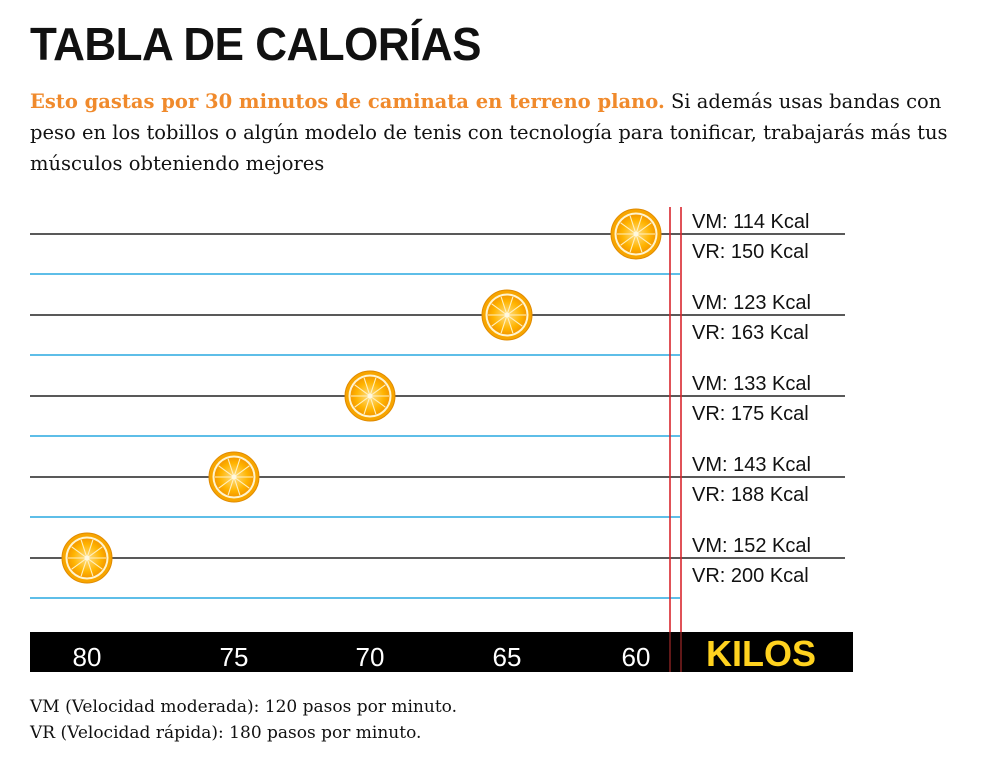 Image resolution: width=983 pixels, height=776 pixels. I want to click on x-tick-label: 60, so click(636, 657).